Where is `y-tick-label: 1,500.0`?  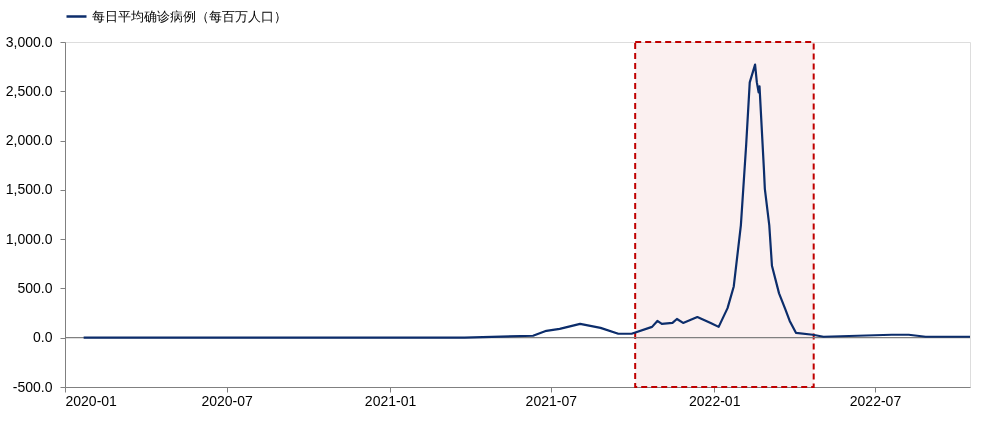 y-tick-label: 1,500.0 is located at coordinates (29, 189).